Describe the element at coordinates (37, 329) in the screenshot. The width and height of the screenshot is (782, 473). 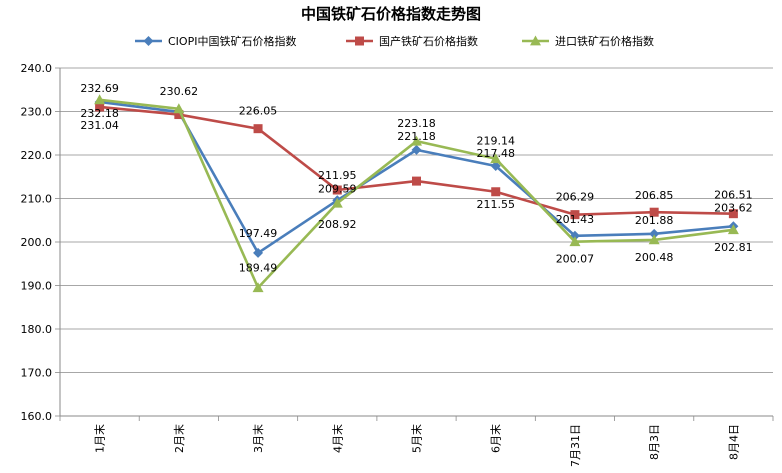
I see `y-tick-label: 180.0` at that location.